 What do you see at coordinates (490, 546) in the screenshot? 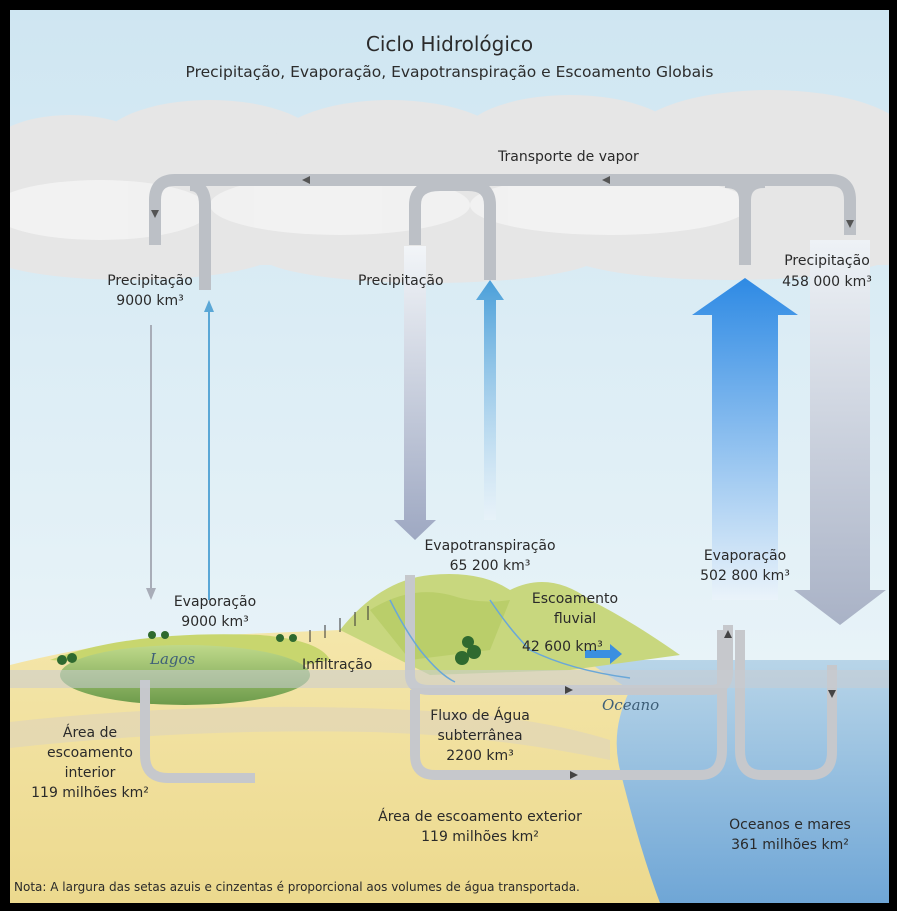
I see `evapotrans-label: Evapotranspiração` at bounding box center [490, 546].